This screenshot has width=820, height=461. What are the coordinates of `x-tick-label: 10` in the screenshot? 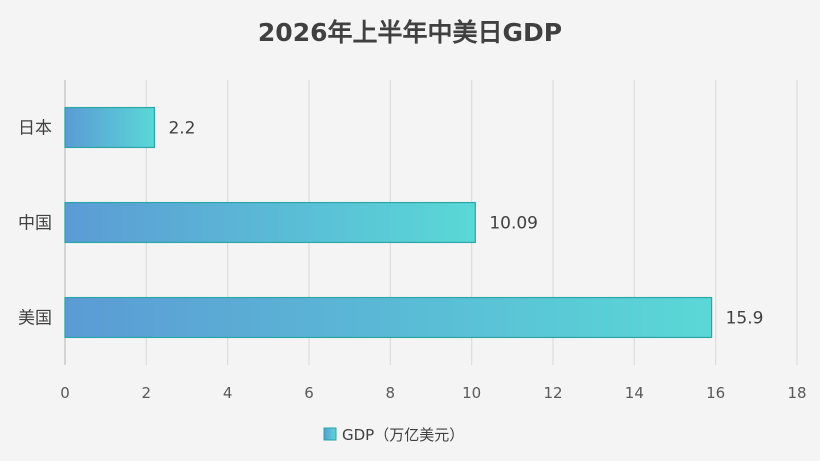 It's located at (471, 393).